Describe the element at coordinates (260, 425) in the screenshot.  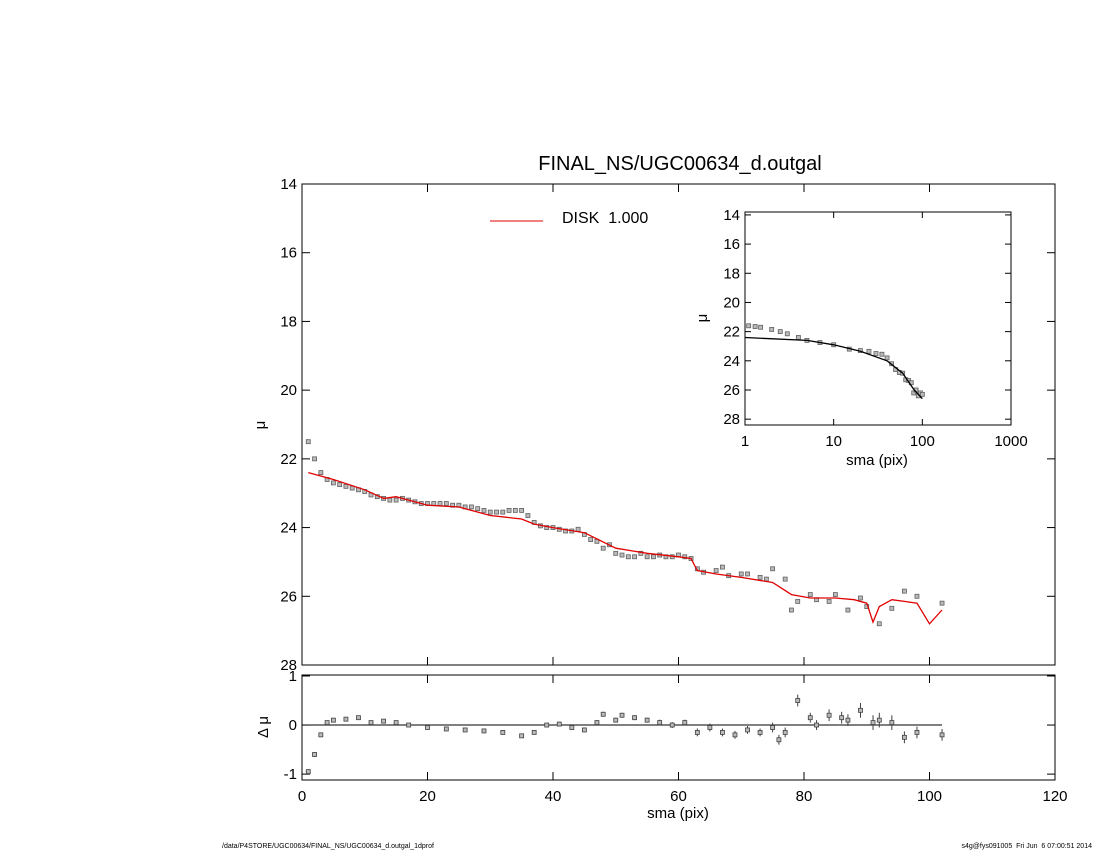
I see `y-axis-label: μ` at that location.